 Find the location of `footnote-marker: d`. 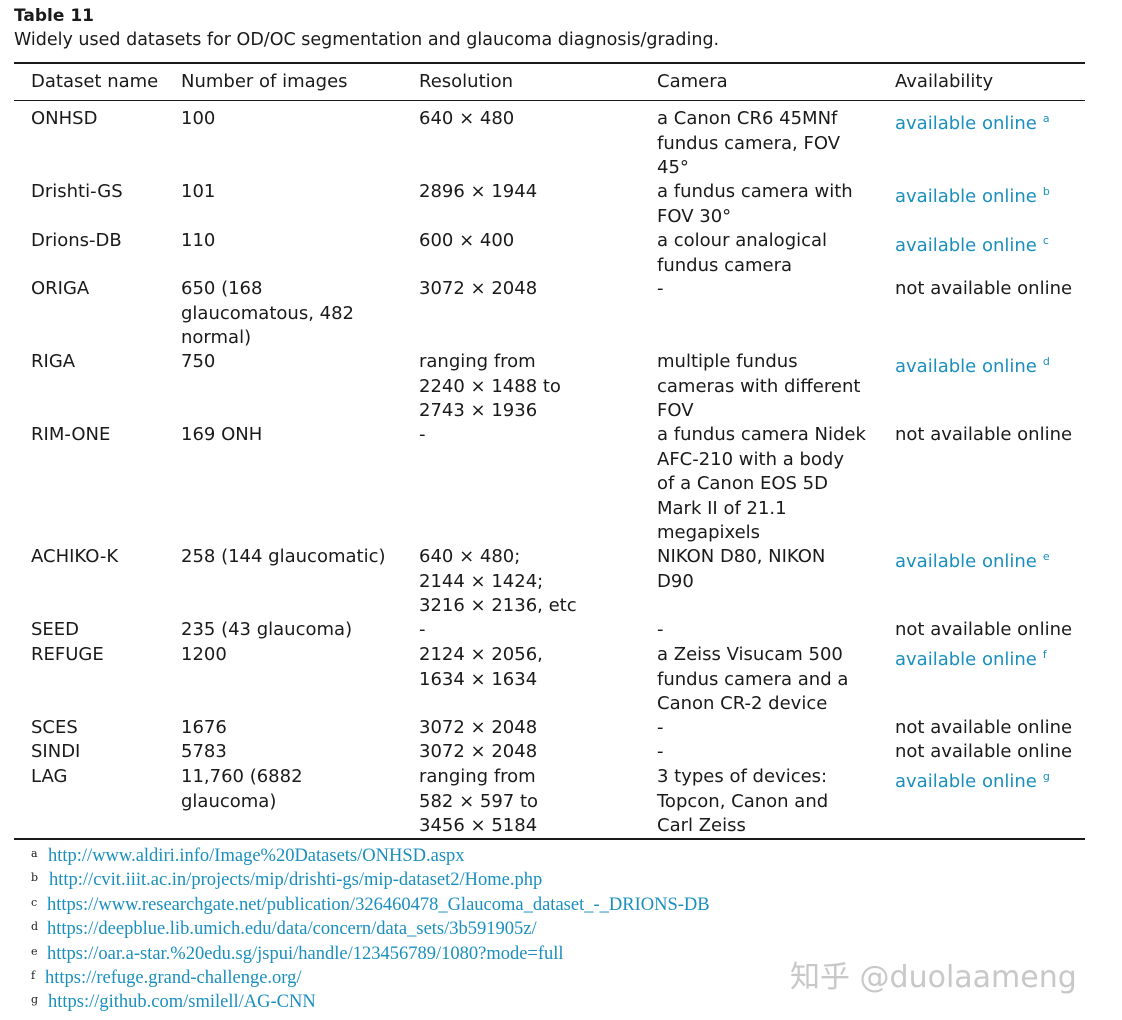

footnote-marker: d is located at coordinates (1046, 361).